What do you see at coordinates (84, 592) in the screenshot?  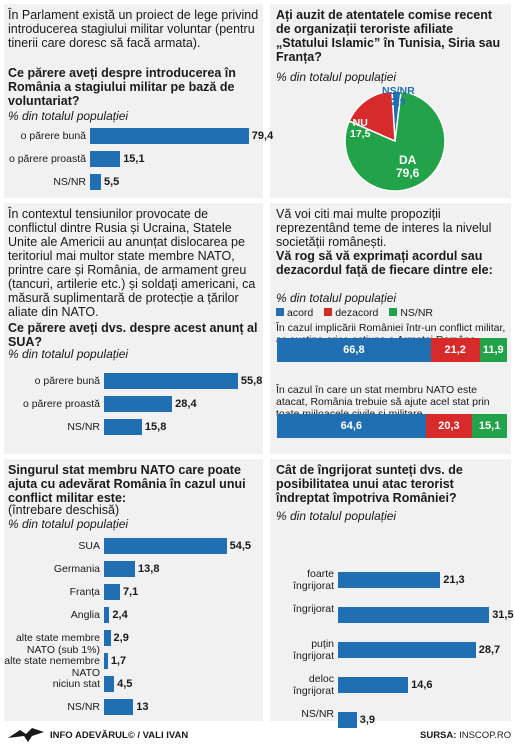 I see `bar-label: Franța` at bounding box center [84, 592].